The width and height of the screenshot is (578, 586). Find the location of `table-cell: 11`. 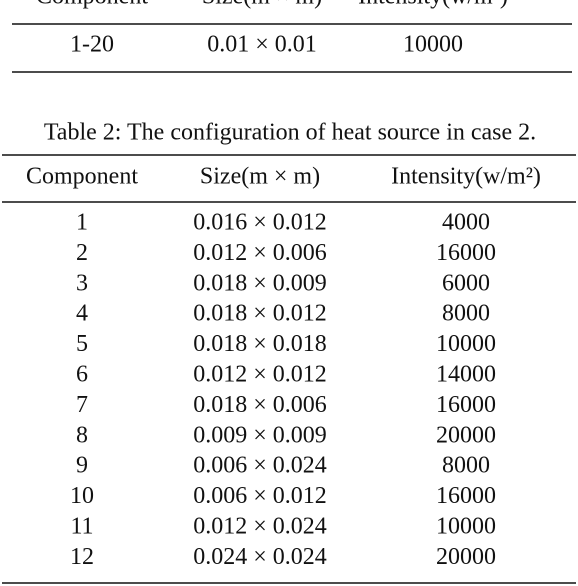

table-cell: 11 is located at coordinates (81, 527).